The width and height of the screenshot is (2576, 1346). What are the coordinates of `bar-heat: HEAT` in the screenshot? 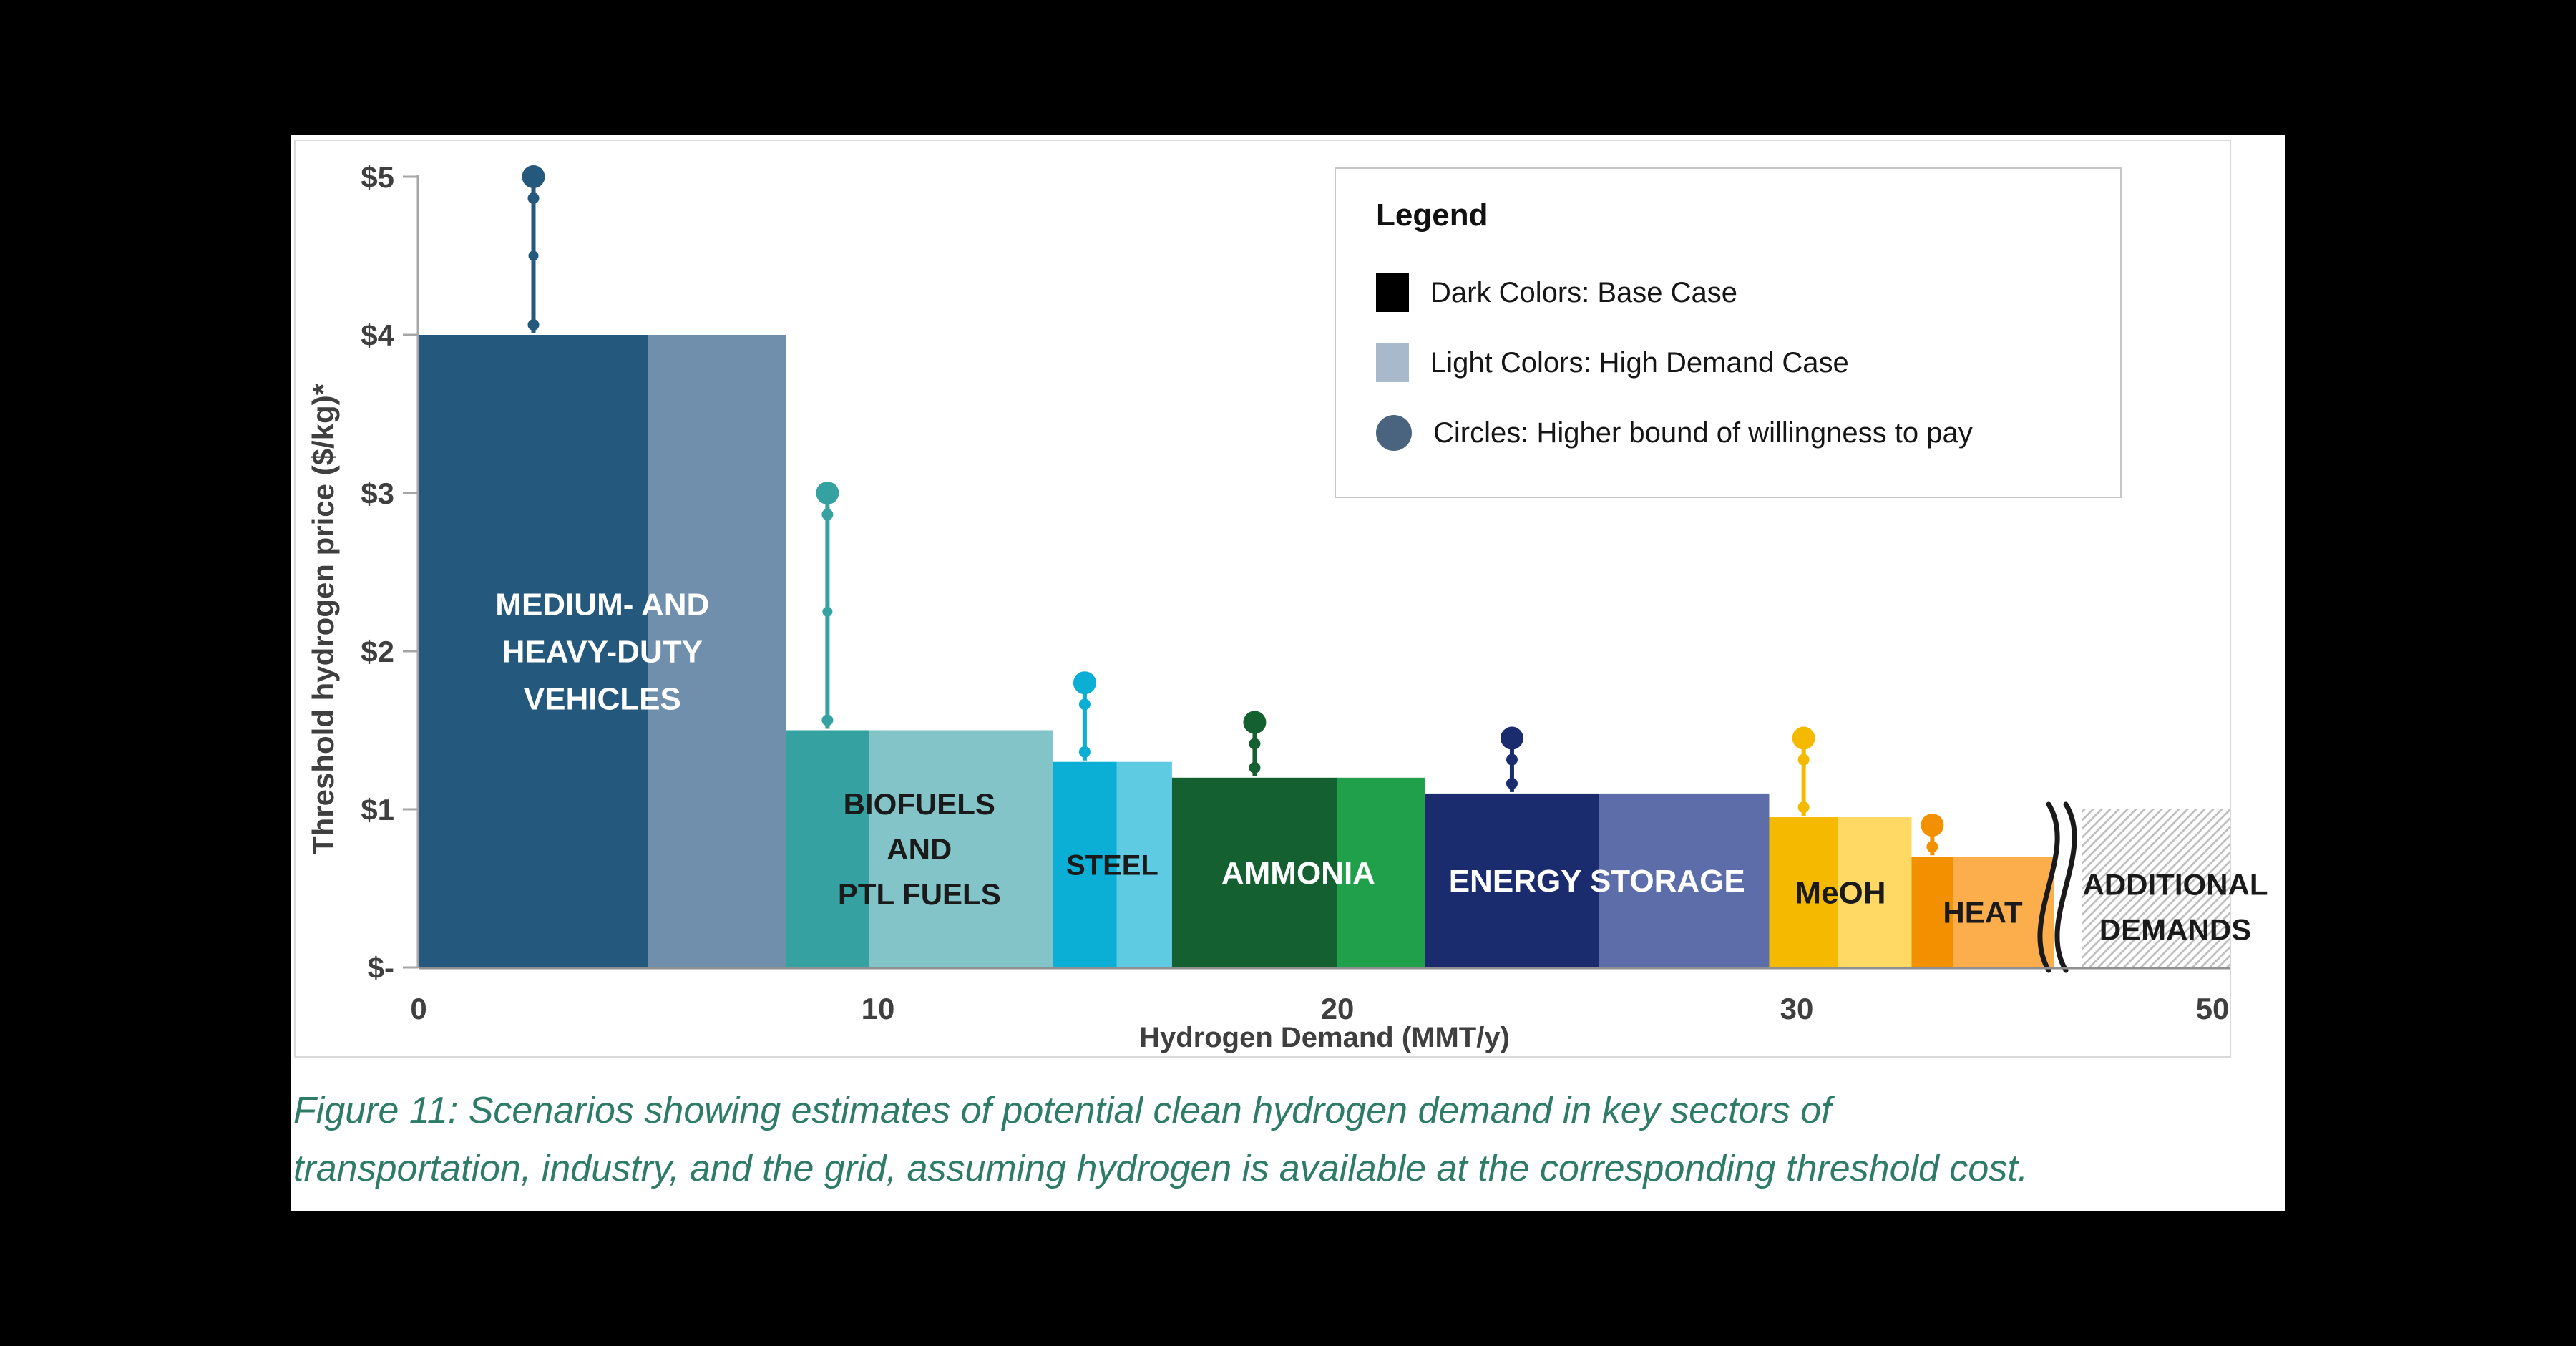 It's located at (1982, 890).